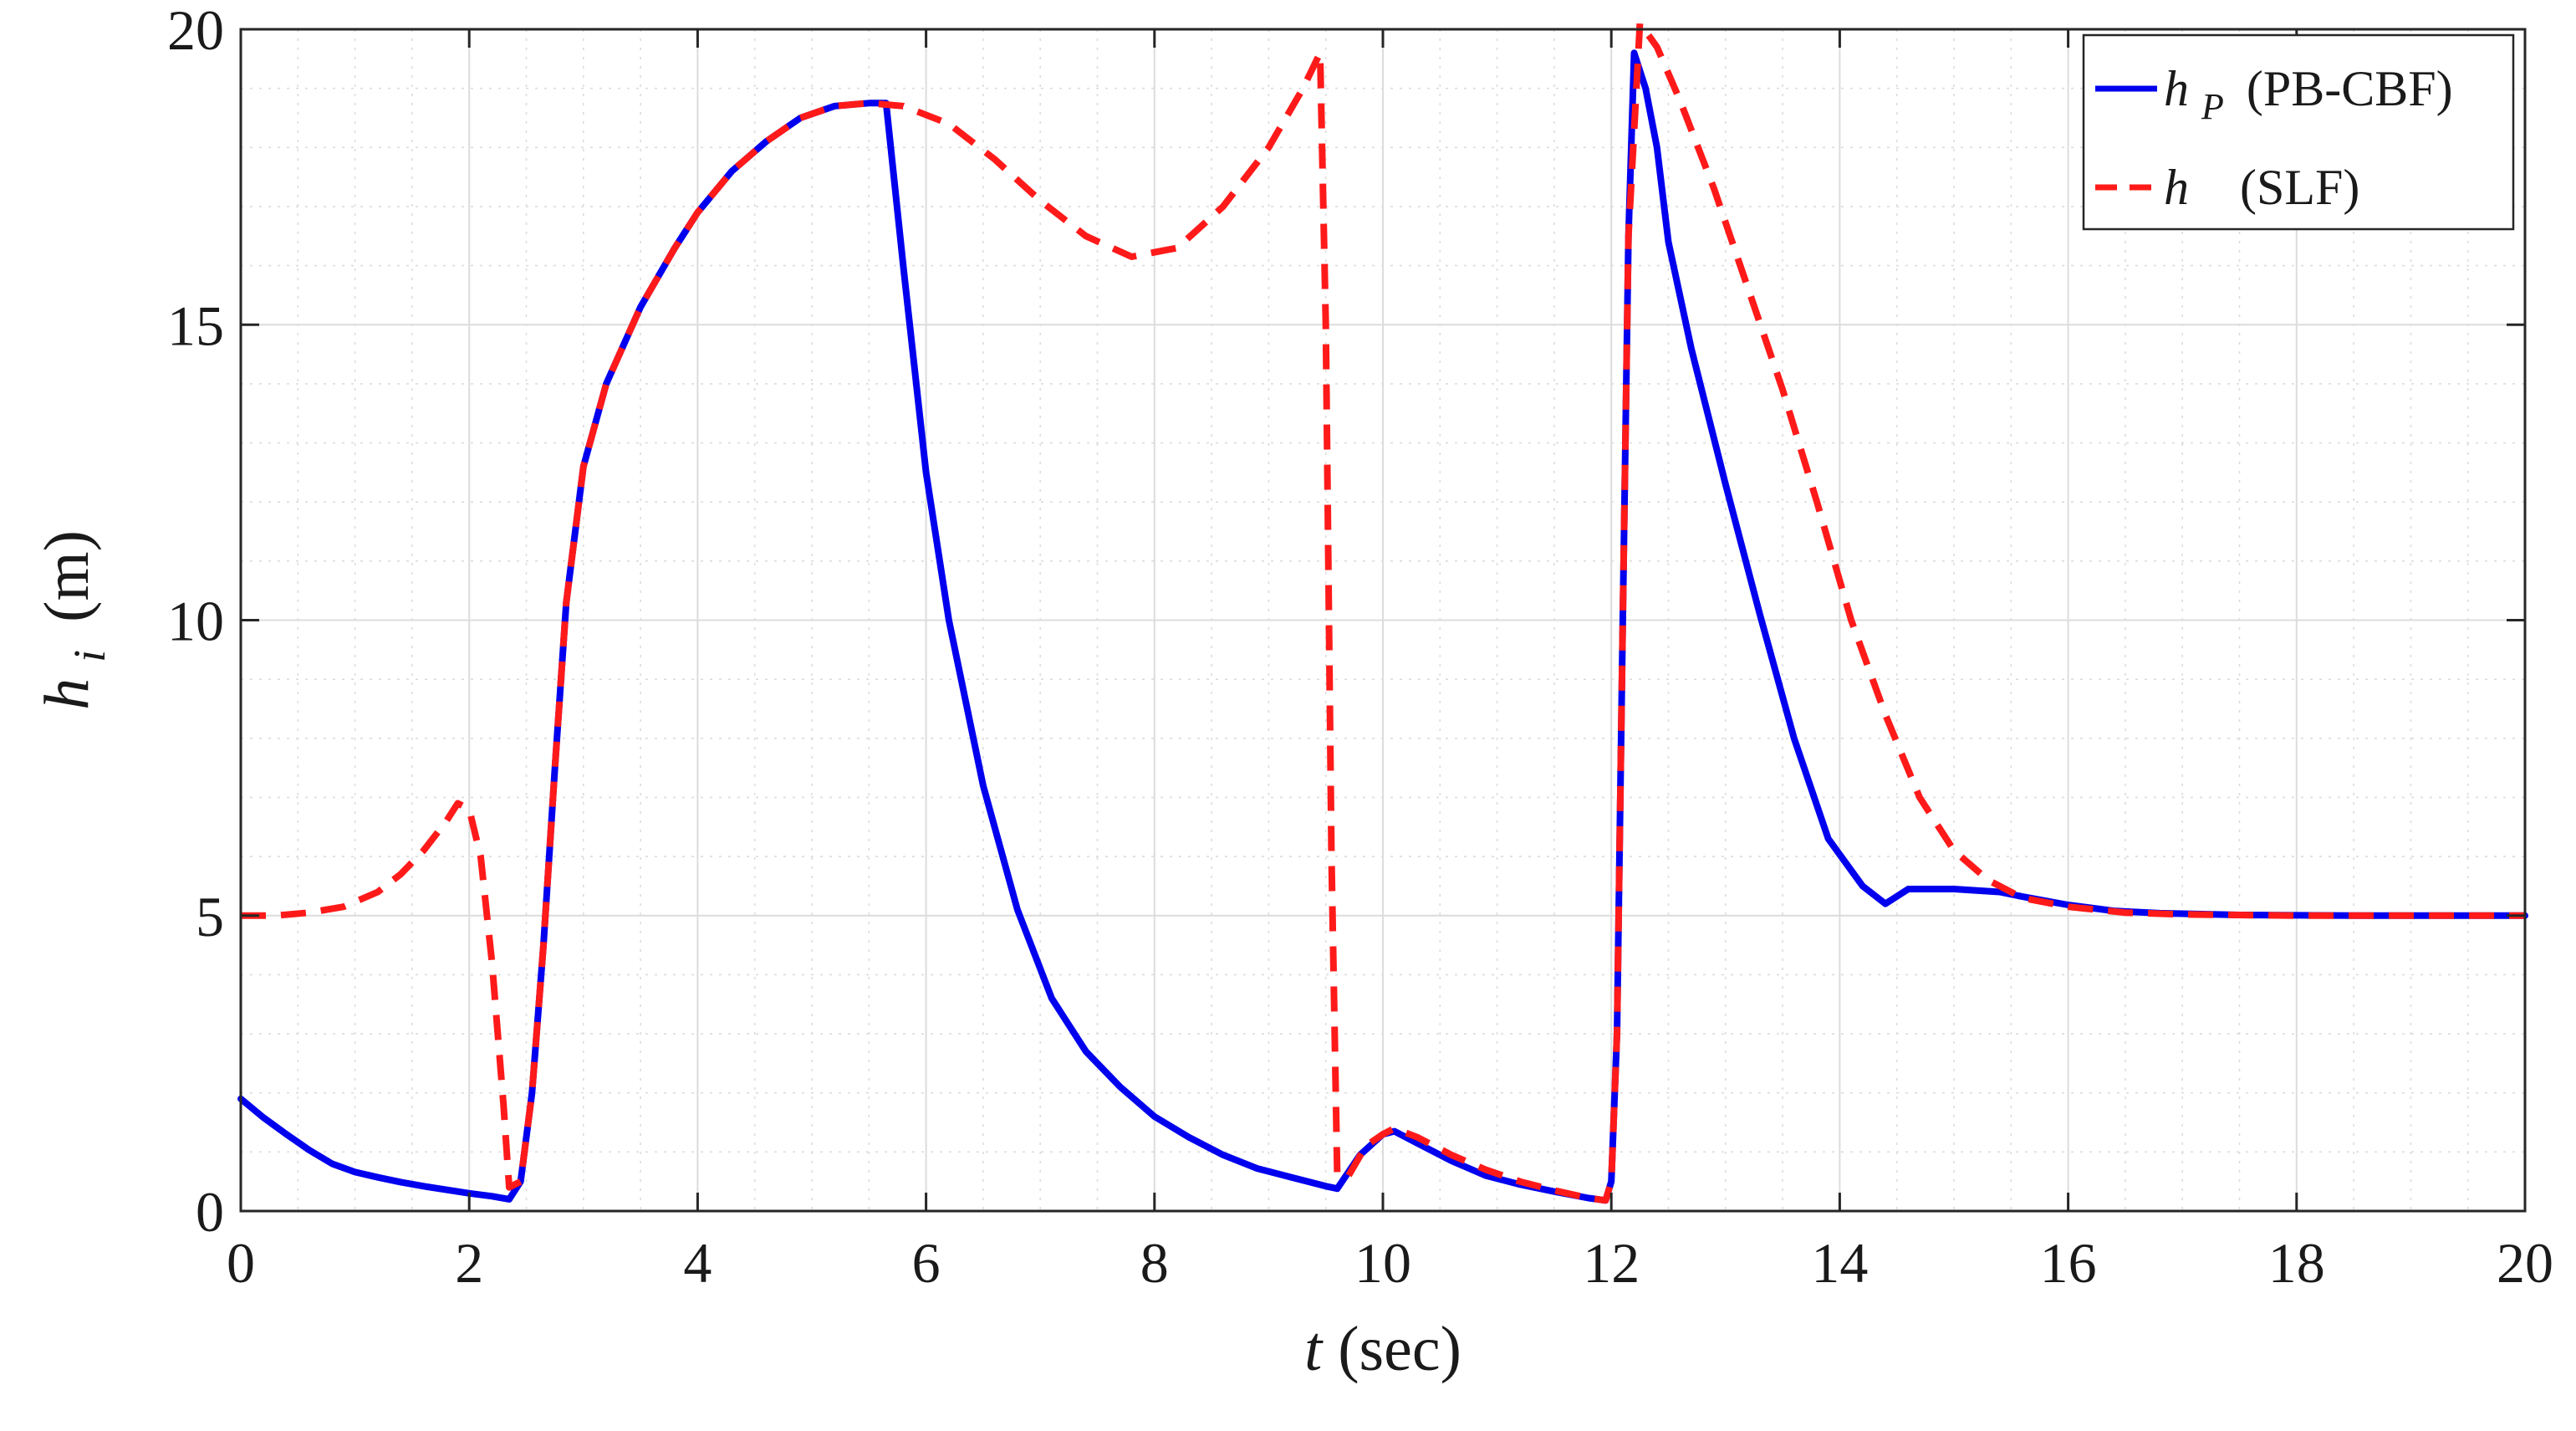 The width and height of the screenshot is (2576, 1431). What do you see at coordinates (195, 31) in the screenshot?
I see `y-tick-label: 20` at bounding box center [195, 31].